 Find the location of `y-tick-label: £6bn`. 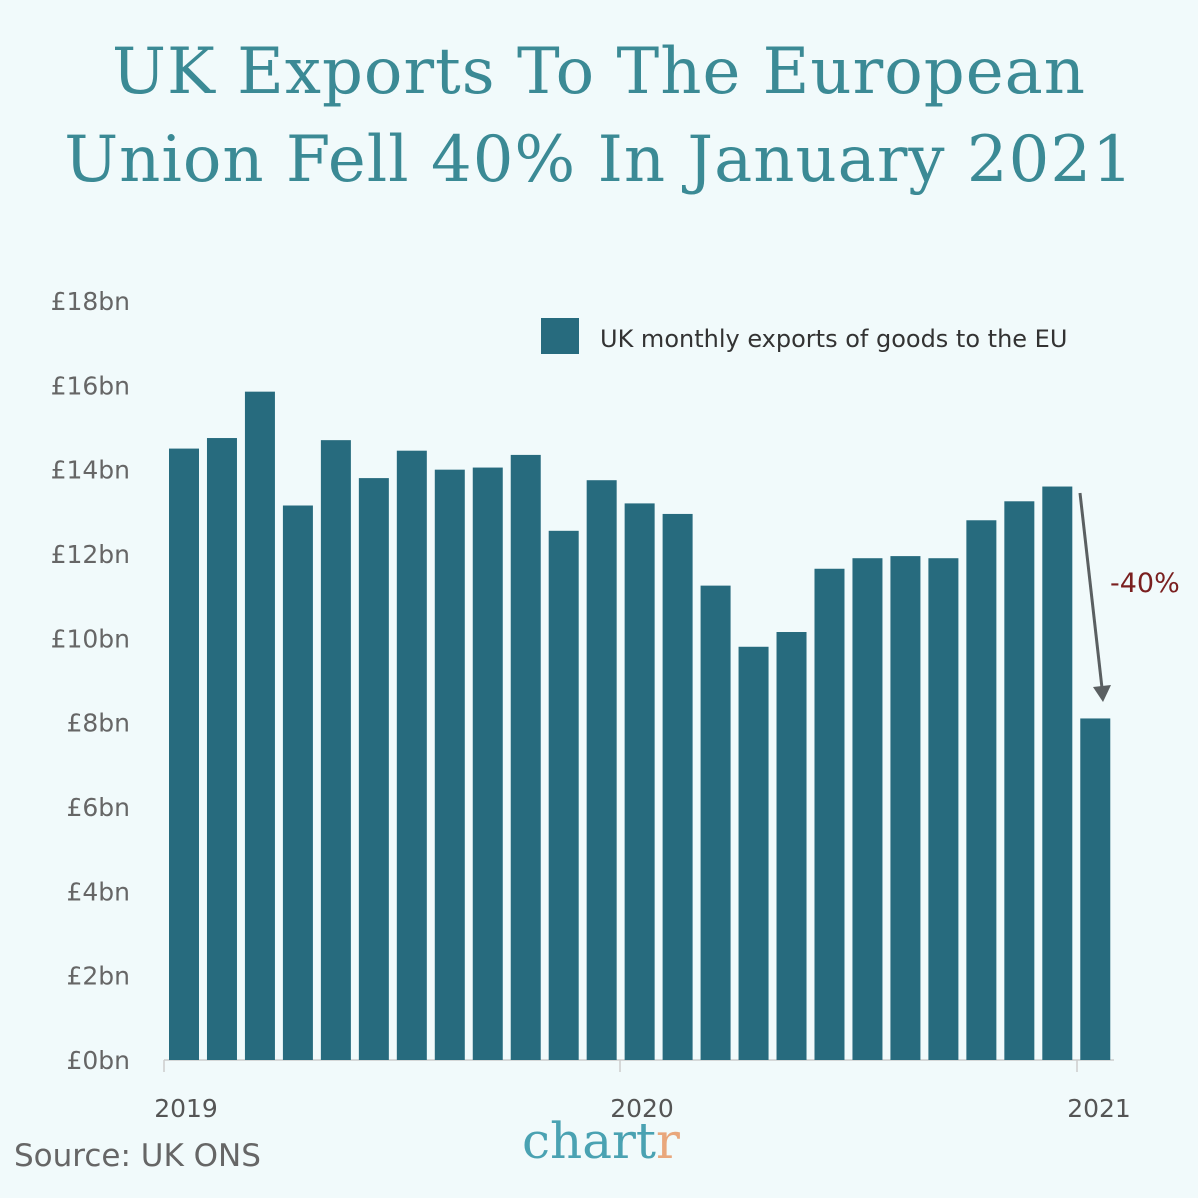

y-tick-label: £6bn is located at coordinates (98, 807).